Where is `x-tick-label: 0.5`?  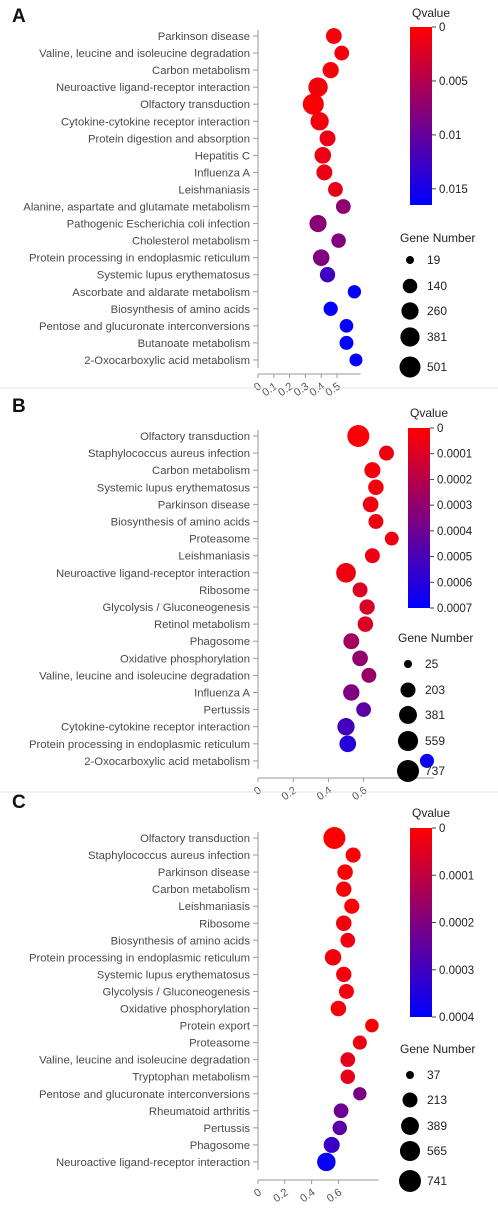 x-tick-label: 0.5 is located at coordinates (332, 390).